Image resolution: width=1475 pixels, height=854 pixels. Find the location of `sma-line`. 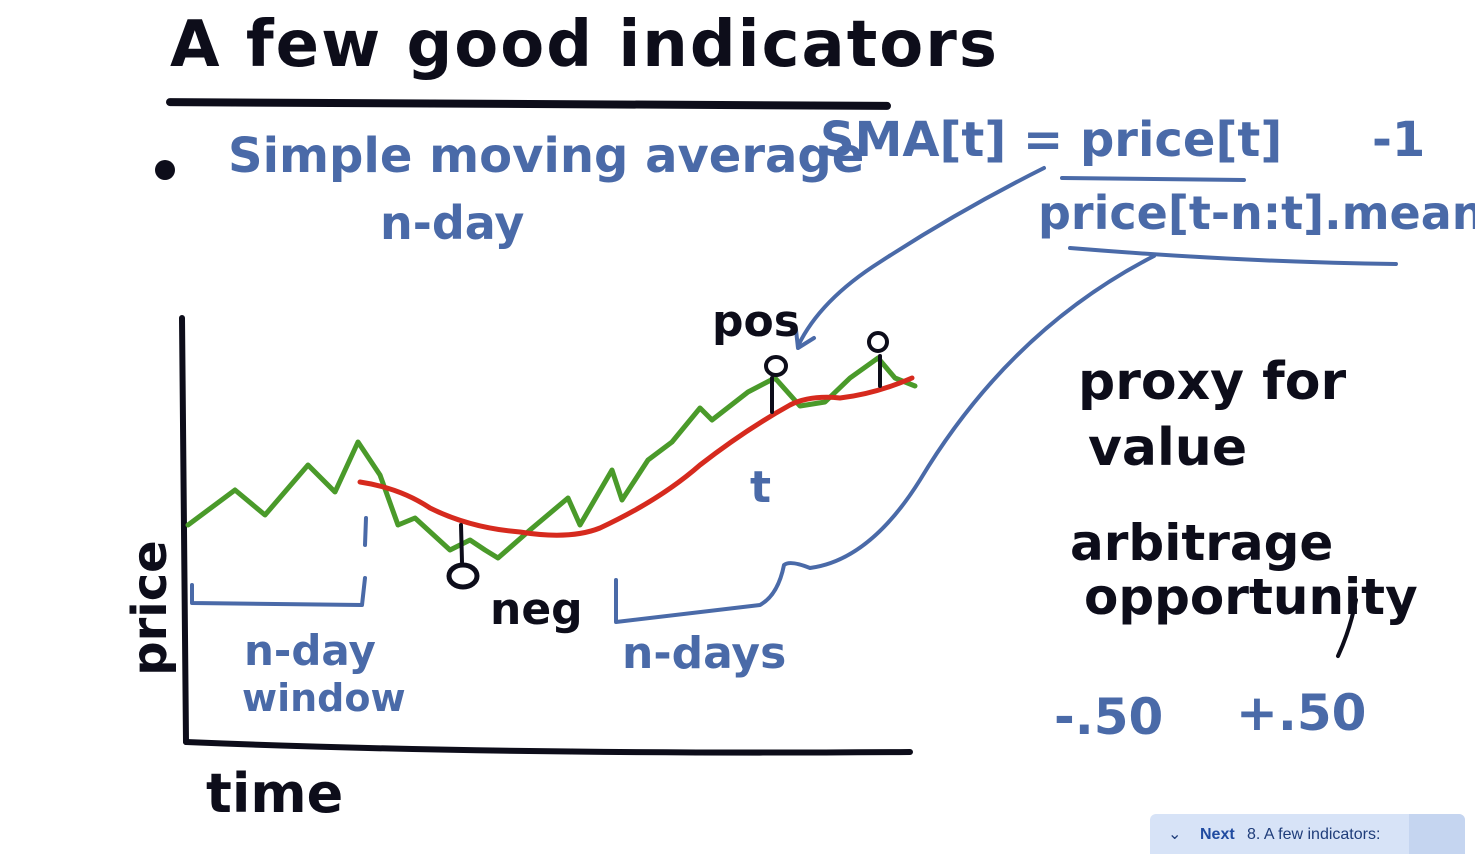

sma-line is located at coordinates (636, 456).